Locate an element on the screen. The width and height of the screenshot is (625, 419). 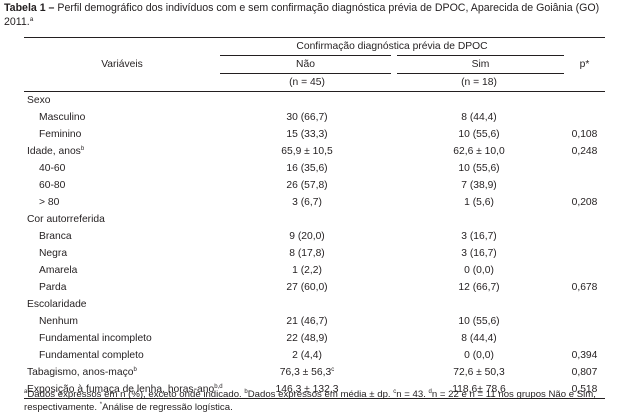
cell-p: 0,394 is located at coordinates (584, 355).